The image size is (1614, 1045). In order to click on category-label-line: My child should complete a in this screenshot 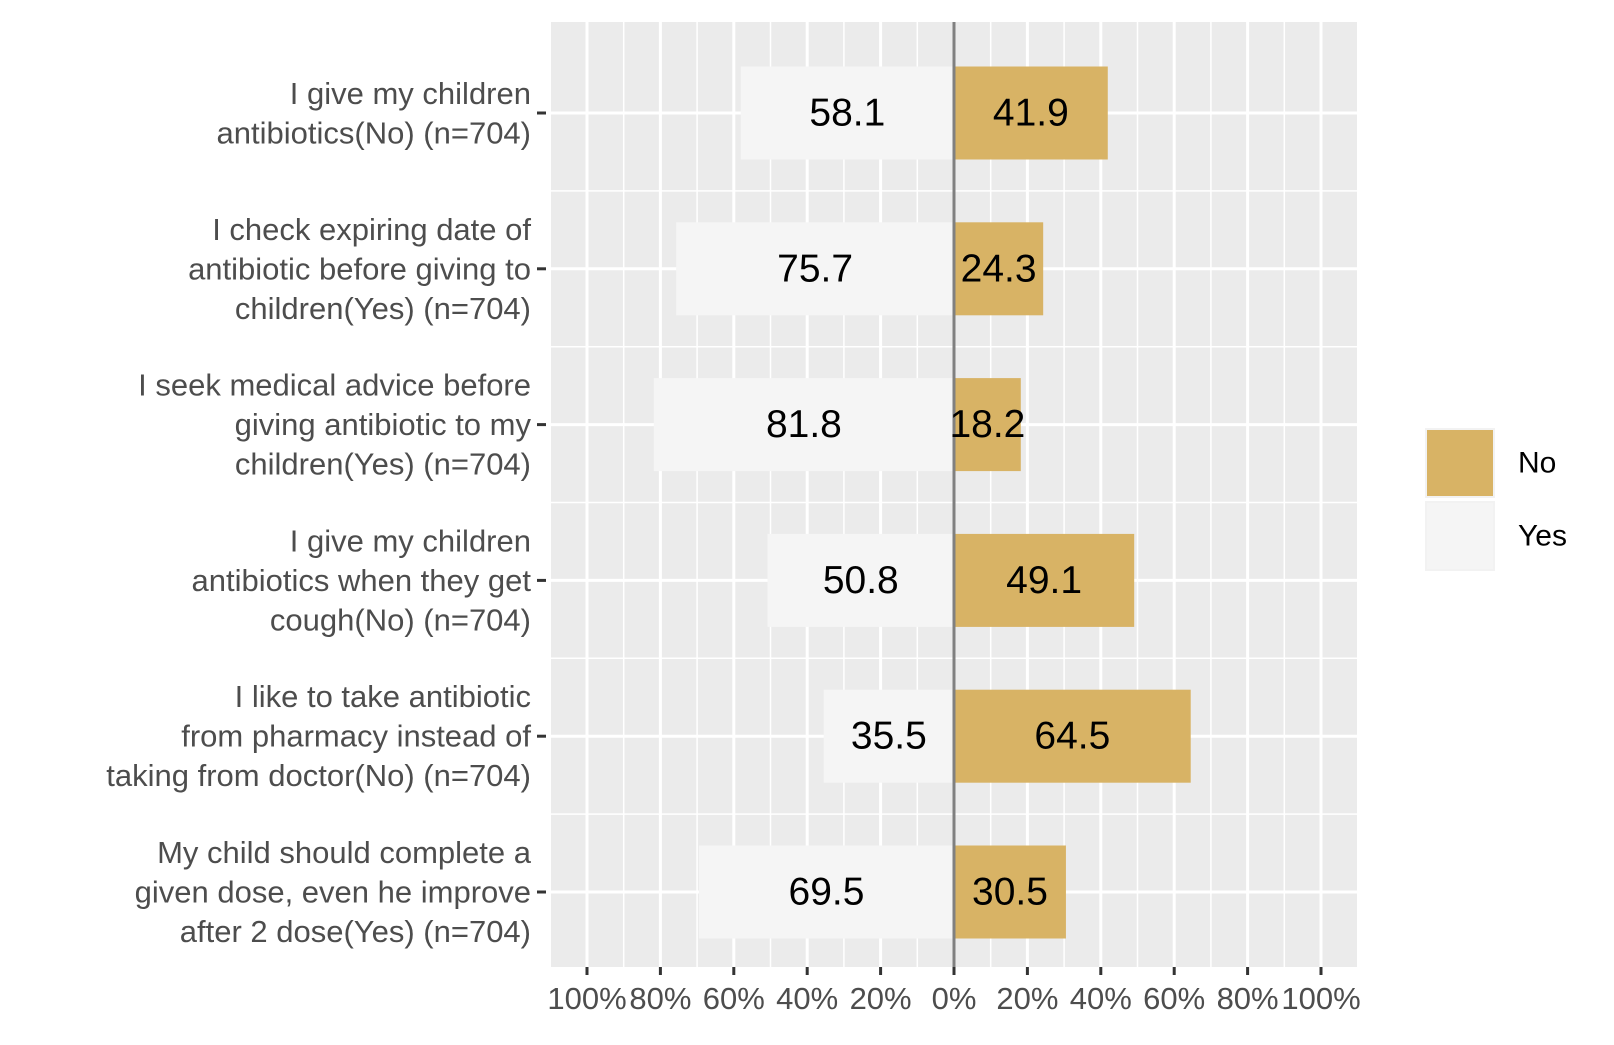, I will do `click(344, 852)`.